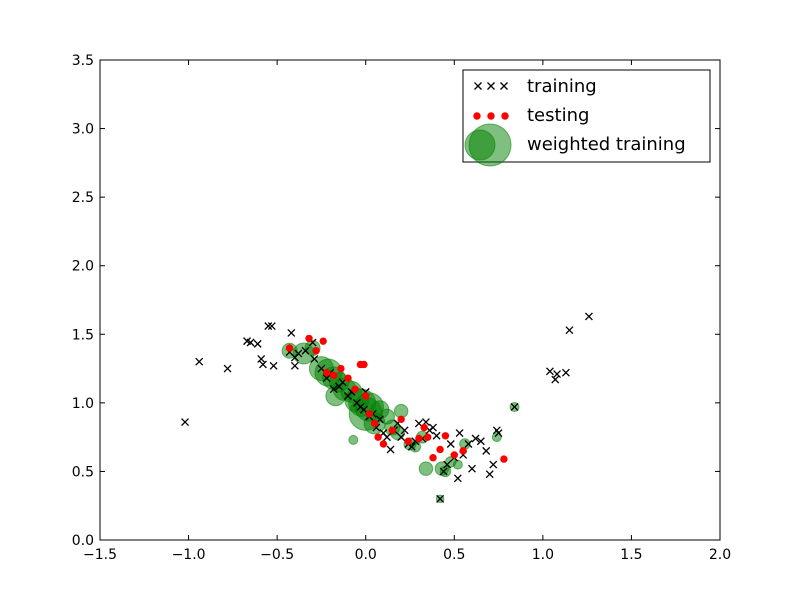 The height and width of the screenshot is (600, 800). I want to click on legend-marker-weighted-training, so click(488, 145).